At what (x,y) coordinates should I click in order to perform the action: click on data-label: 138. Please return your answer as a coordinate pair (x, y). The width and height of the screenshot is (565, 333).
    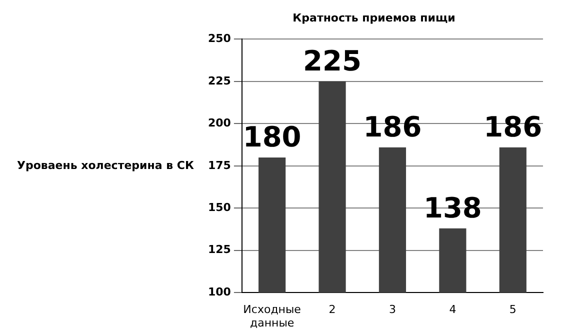
    Looking at the image, I should click on (452, 208).